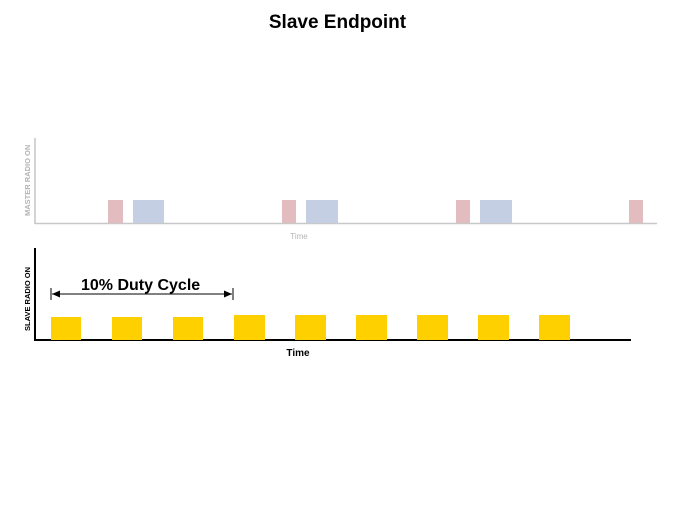  I want to click on slave-y-label: SLAVE RADIO ON, so click(27, 299).